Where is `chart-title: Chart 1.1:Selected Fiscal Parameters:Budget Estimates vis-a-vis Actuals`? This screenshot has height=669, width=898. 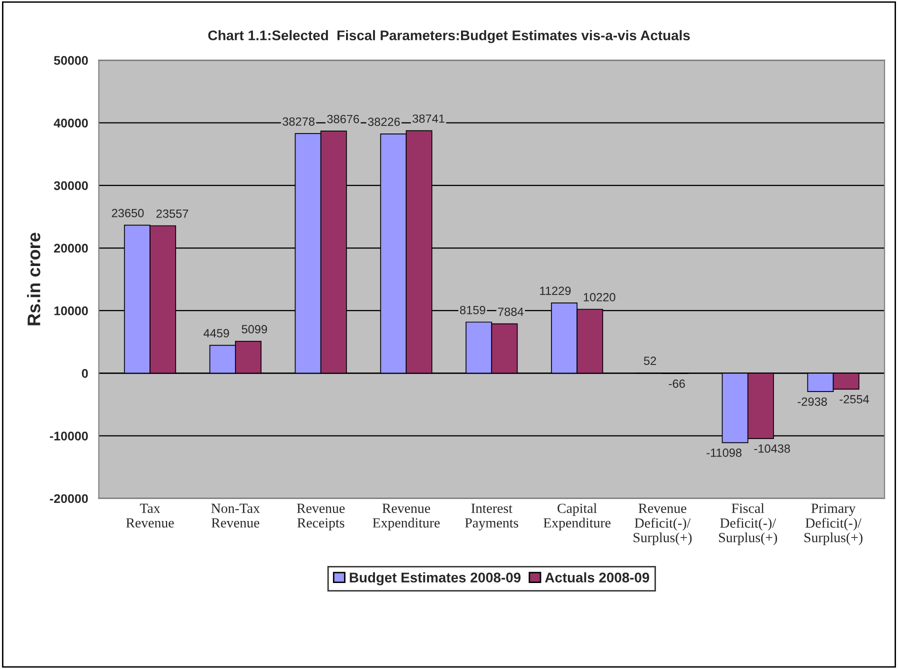 chart-title: Chart 1.1:Selected Fiscal Parameters:Budget Estimates vis-a-vis Actuals is located at coordinates (449, 37).